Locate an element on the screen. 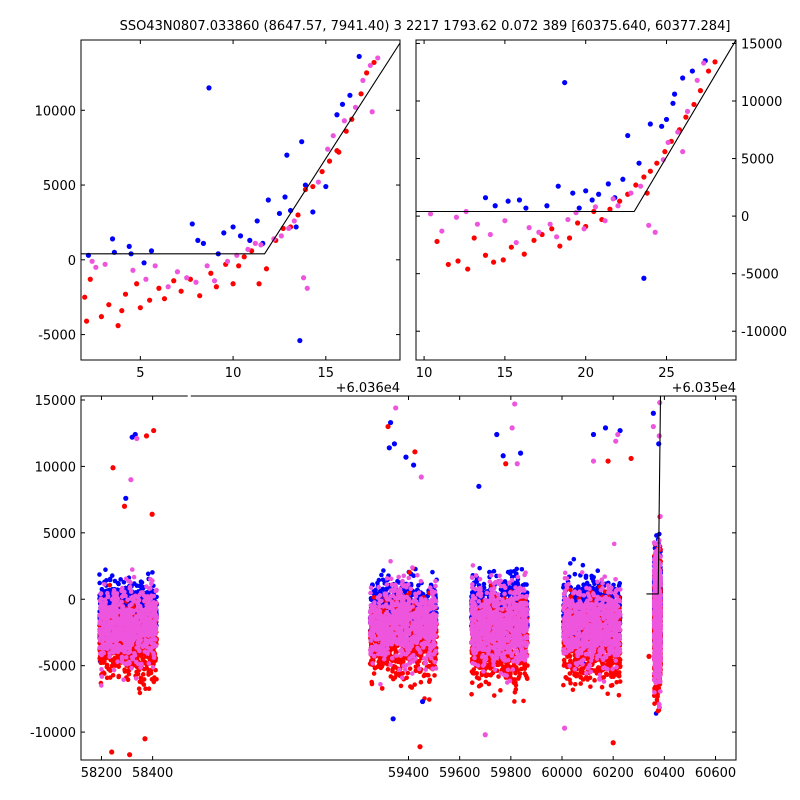 Image resolution: width=800 pixels, height=800 pixels. y-tick-label: 0 is located at coordinates (72, 261).